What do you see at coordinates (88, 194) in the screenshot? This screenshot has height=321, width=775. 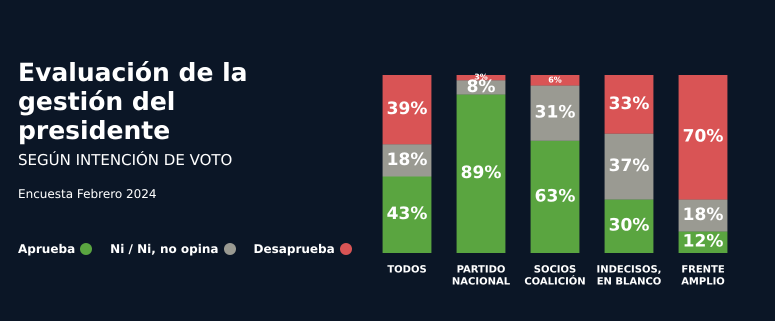 I see `text: Encuesta Febrero 2024` at bounding box center [88, 194].